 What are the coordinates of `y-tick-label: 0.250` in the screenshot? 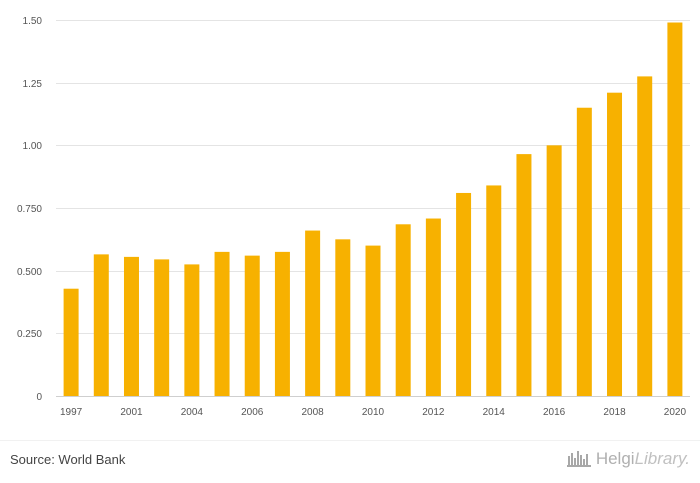 It's located at (29, 334).